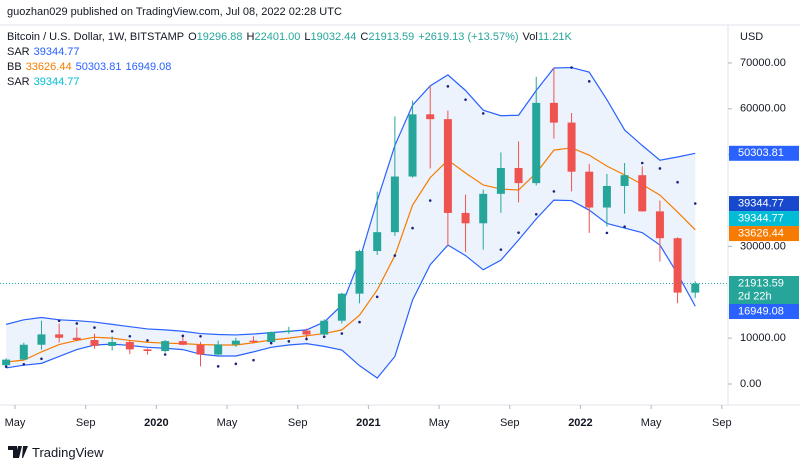  I want to click on ohlc-value: 21913.59, so click(391, 37).